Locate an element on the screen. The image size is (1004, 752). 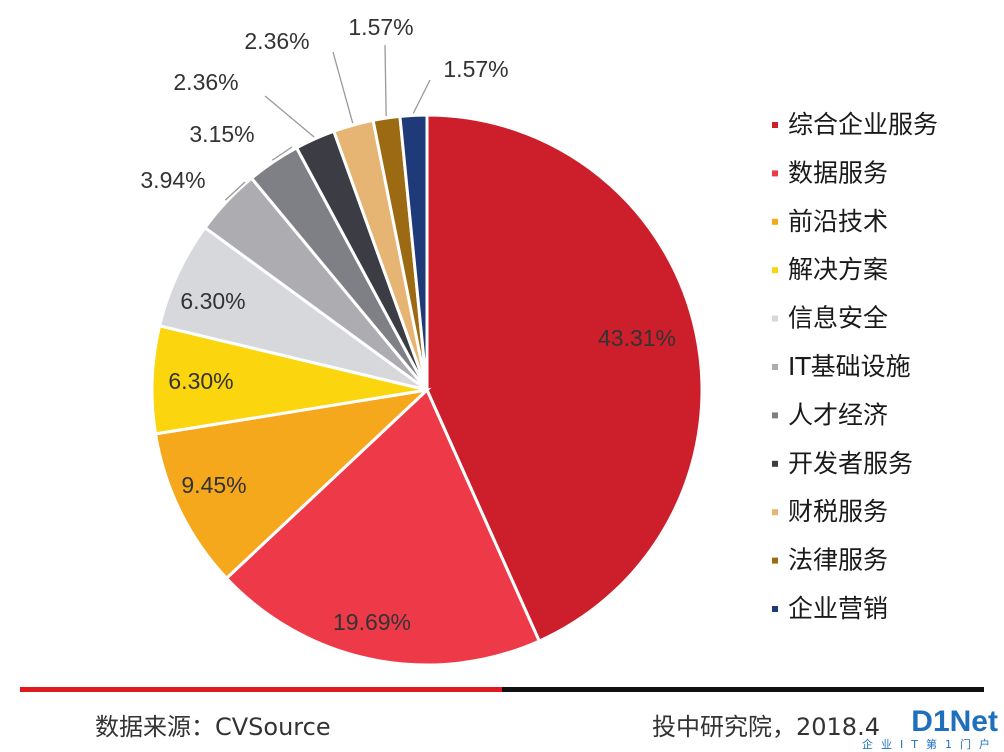
legend-label-6: IT基础设施 is located at coordinates (849, 366).